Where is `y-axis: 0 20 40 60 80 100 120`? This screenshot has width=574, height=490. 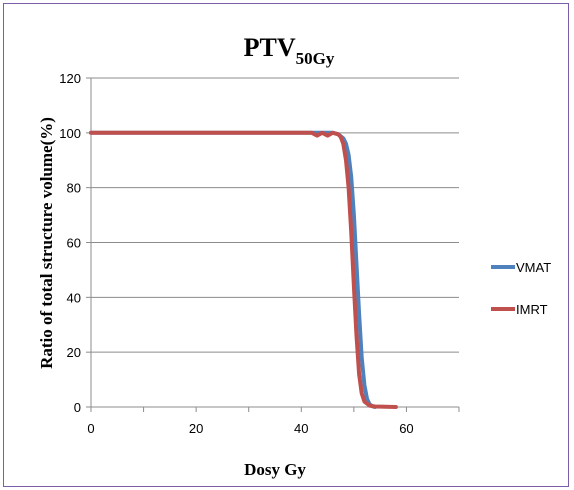
y-axis: 0 20 40 60 80 100 120 is located at coordinates (75, 243).